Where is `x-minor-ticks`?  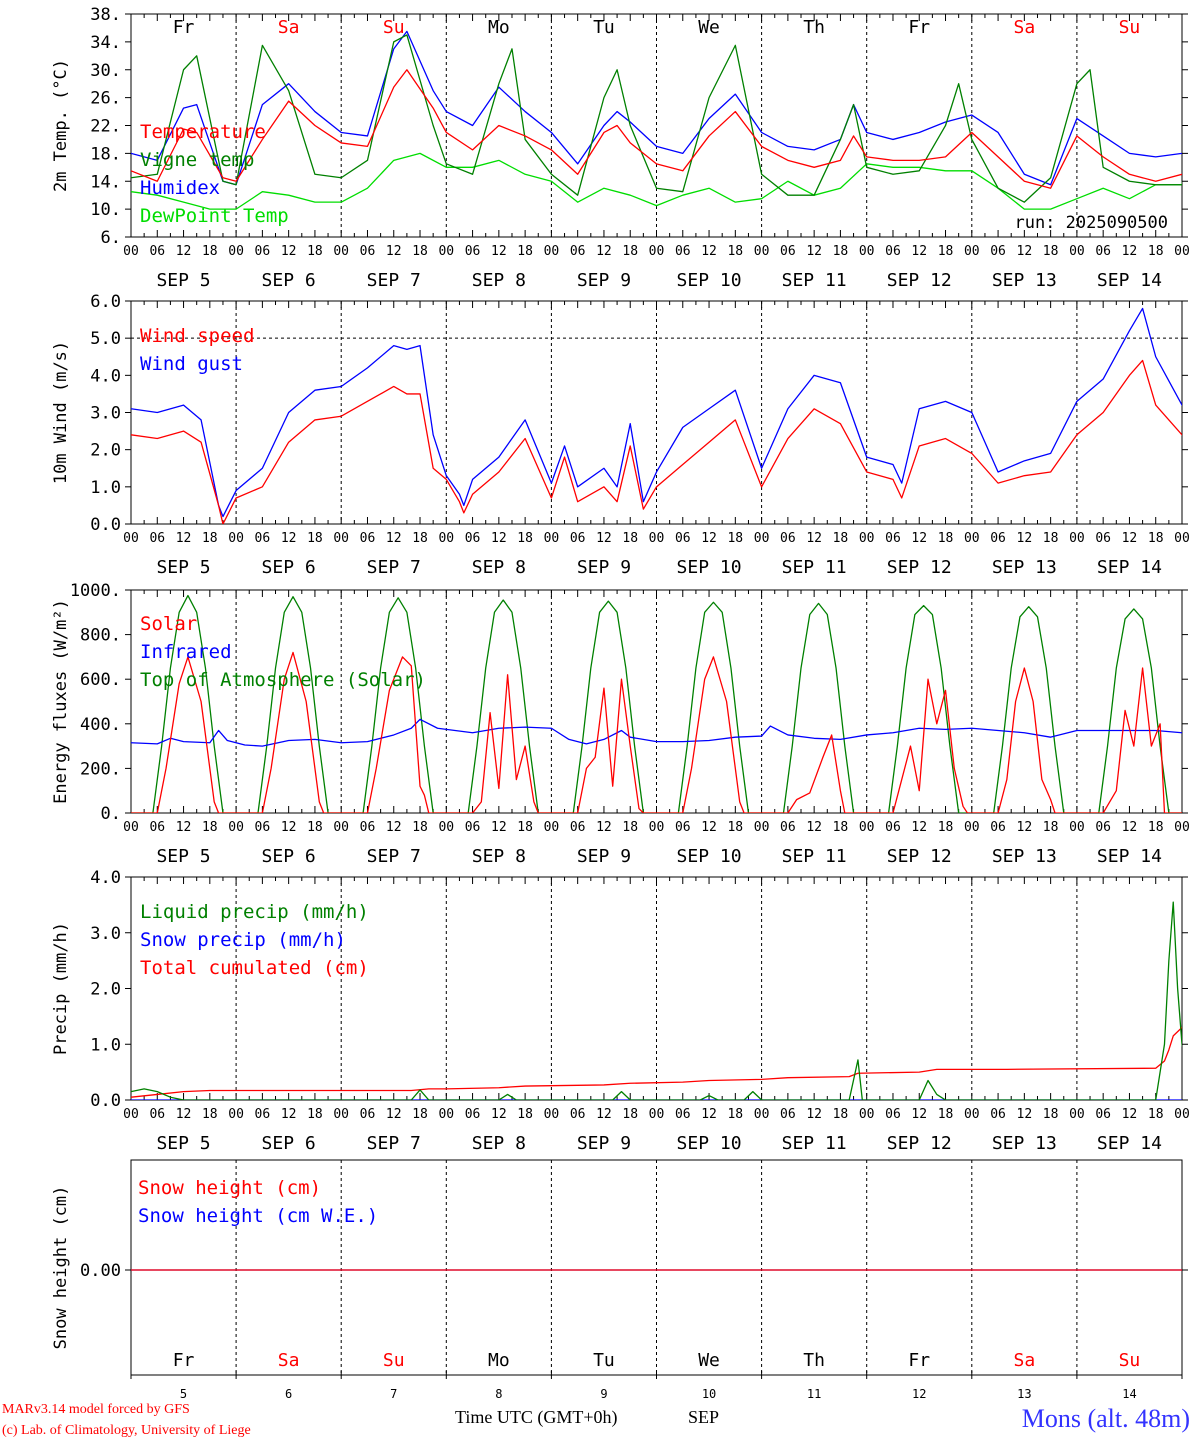 x-minor-ticks is located at coordinates (656, 125).